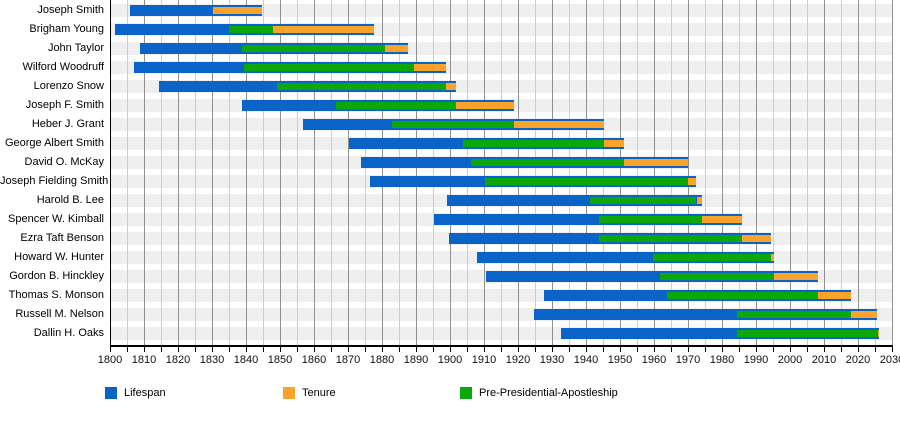 The image size is (900, 433). I want to click on x-axis-line, so click(501, 346).